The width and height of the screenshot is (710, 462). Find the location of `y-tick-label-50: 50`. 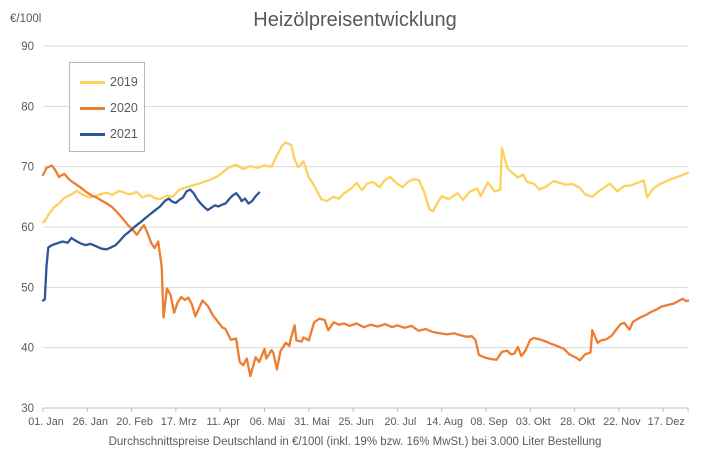

y-tick-label-50: 50 is located at coordinates (27, 288).